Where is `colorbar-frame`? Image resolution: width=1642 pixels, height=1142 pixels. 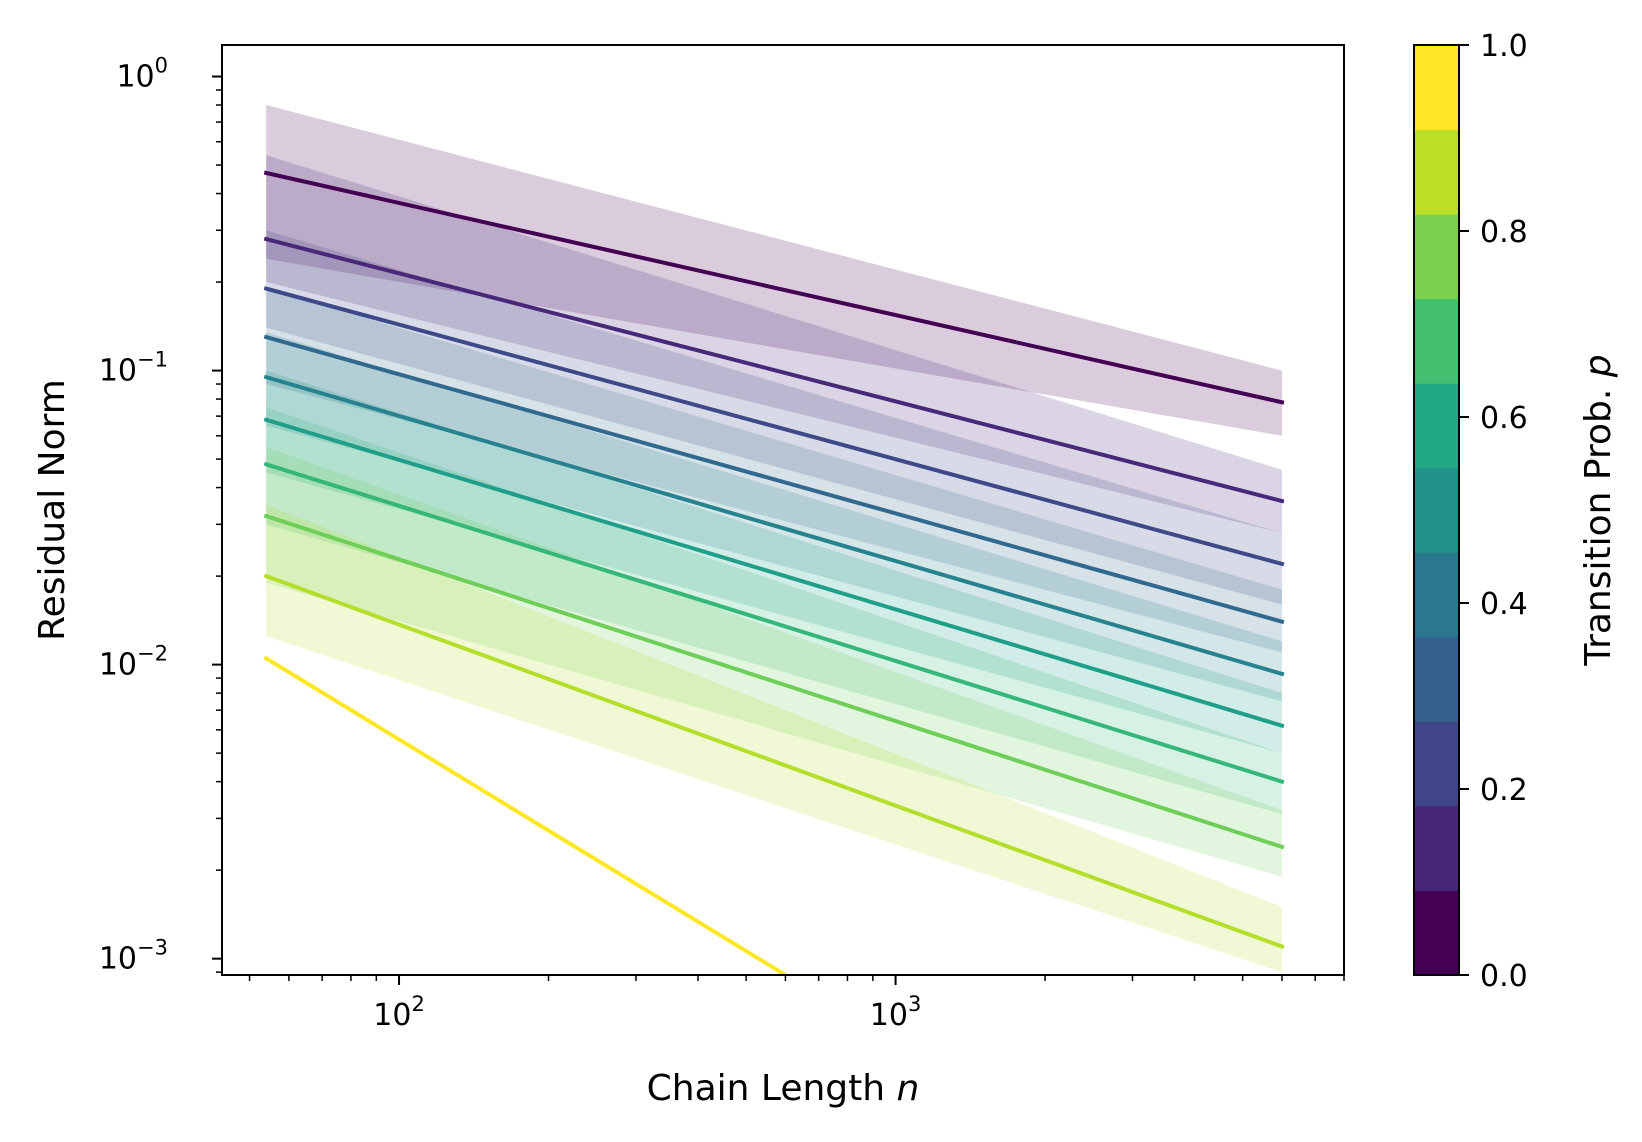
colorbar-frame is located at coordinates (1436, 510).